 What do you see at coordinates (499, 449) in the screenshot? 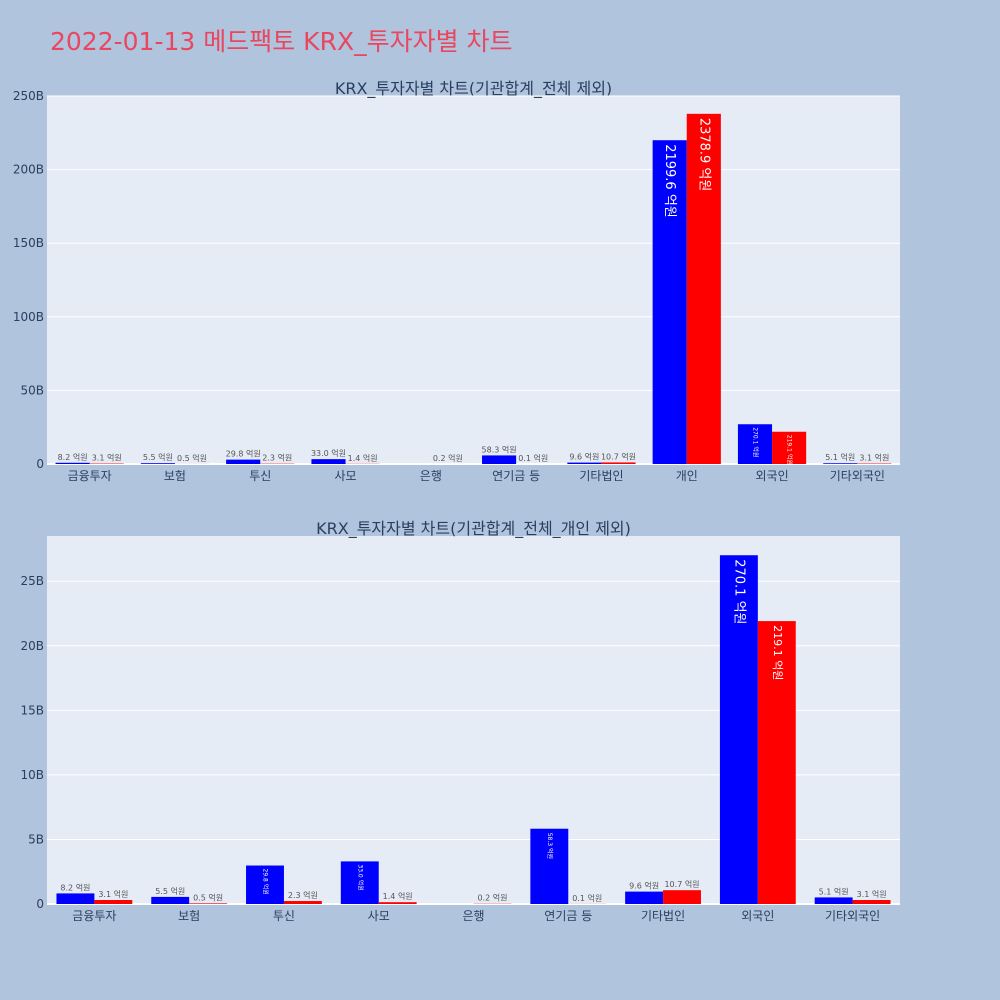
I see `c0-data-label: 58.3 억원` at bounding box center [499, 449].